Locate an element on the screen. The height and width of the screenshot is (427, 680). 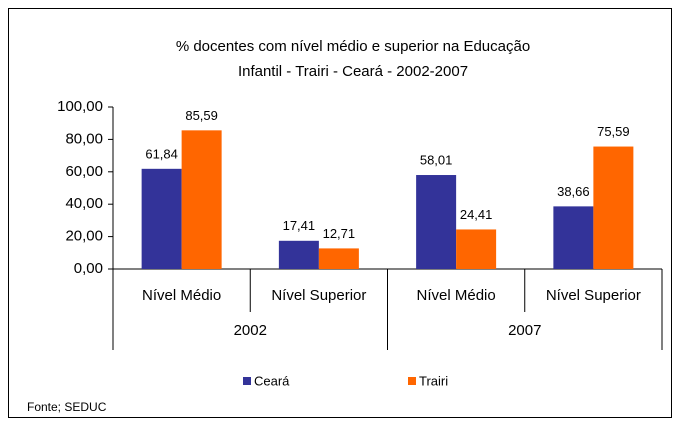
value-label: 75,59 is located at coordinates (613, 131).